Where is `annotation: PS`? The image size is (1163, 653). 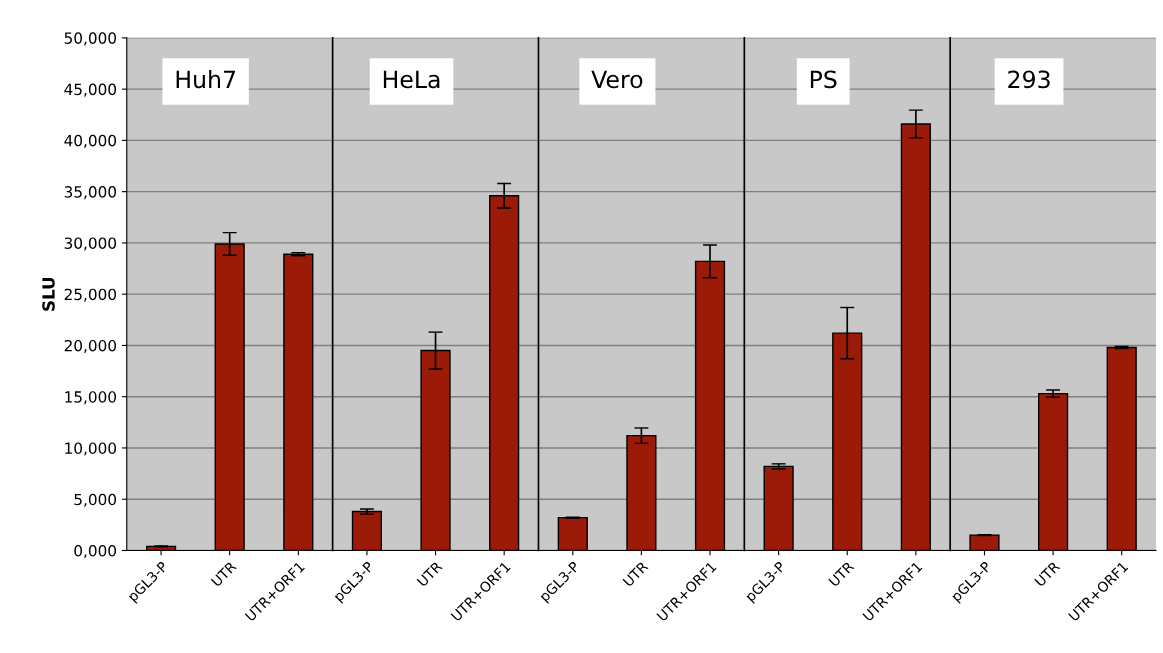 annotation: PS is located at coordinates (823, 79).